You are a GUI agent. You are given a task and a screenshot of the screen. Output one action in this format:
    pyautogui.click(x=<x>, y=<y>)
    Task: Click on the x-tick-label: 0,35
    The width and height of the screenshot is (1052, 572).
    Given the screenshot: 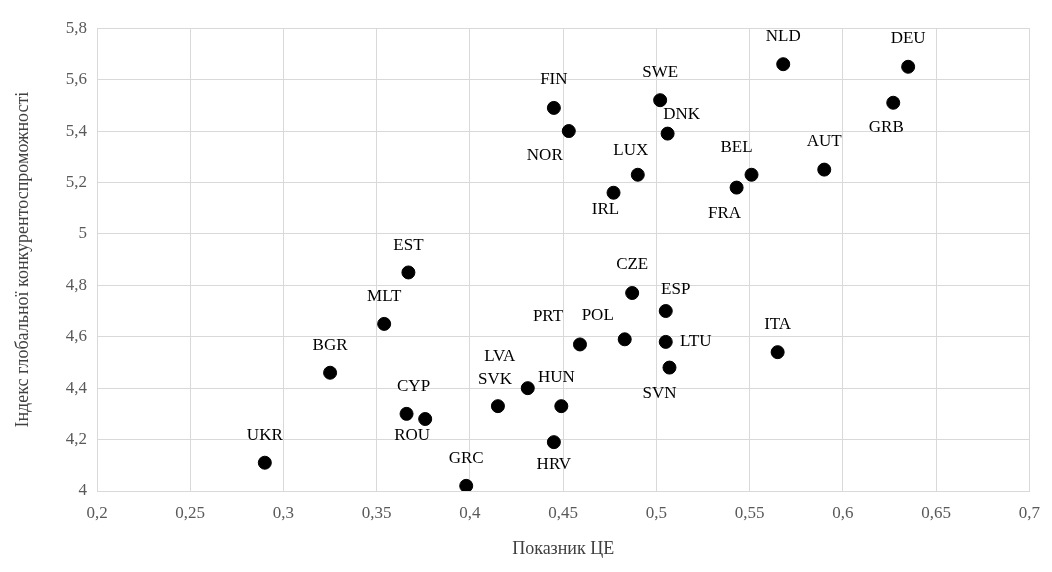 What is the action you would take?
    pyautogui.click(x=376, y=512)
    